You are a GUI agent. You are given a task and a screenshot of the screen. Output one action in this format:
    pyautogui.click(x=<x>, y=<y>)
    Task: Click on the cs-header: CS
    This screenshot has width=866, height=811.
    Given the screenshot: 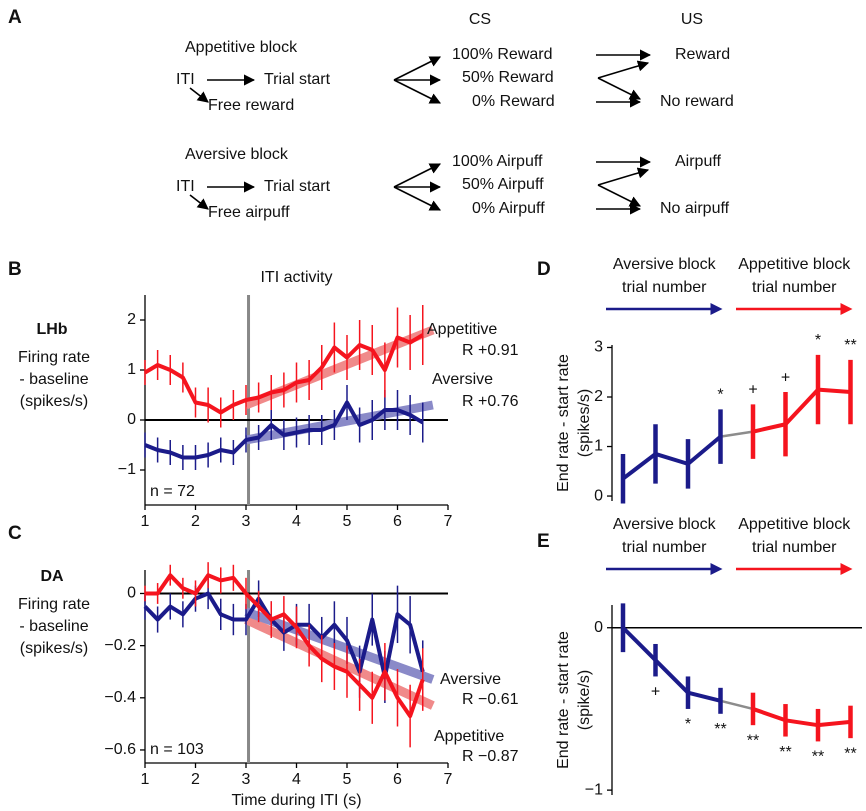 What is the action you would take?
    pyautogui.click(x=480, y=19)
    